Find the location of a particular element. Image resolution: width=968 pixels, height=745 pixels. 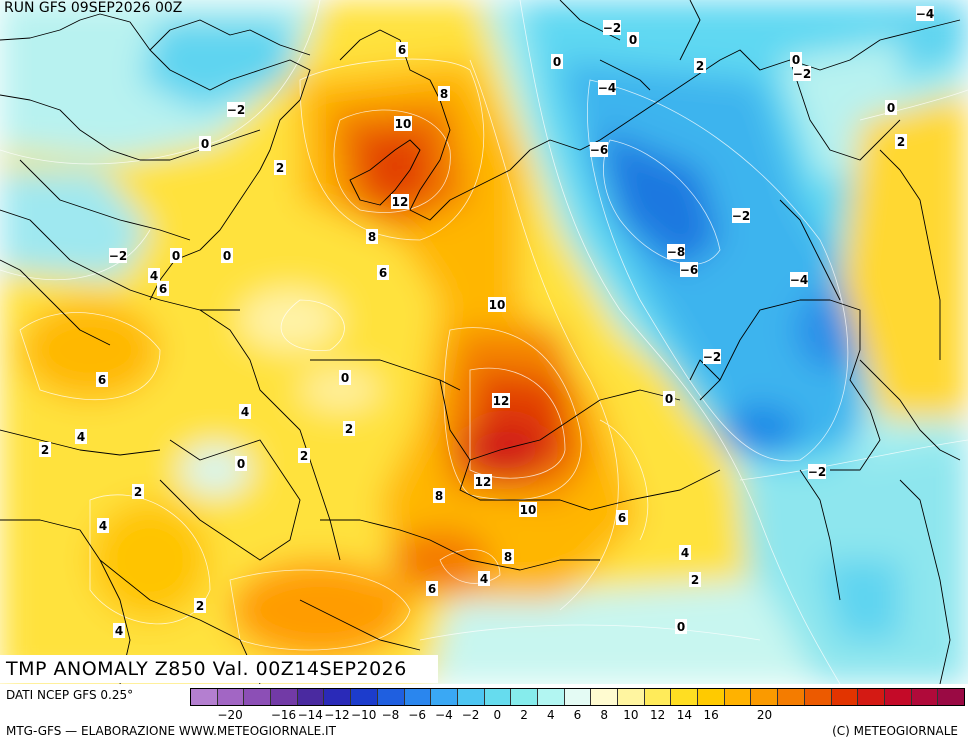

isoline-label: −4 is located at coordinates (799, 280).